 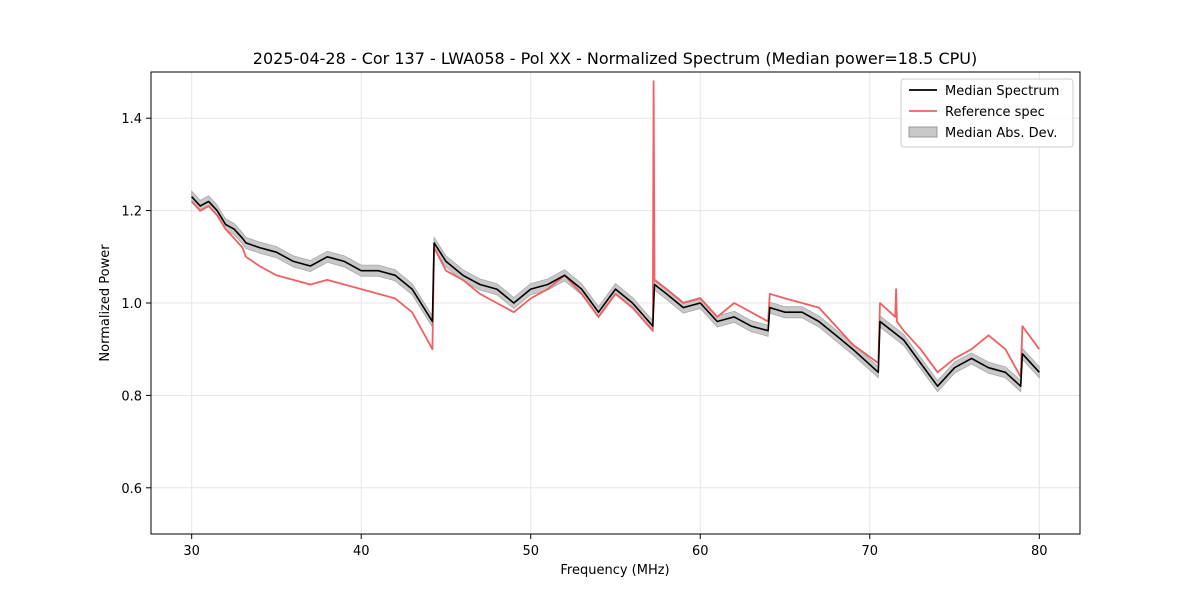 What do you see at coordinates (995, 112) in the screenshot?
I see `legend-reference-label: Reference spec` at bounding box center [995, 112].